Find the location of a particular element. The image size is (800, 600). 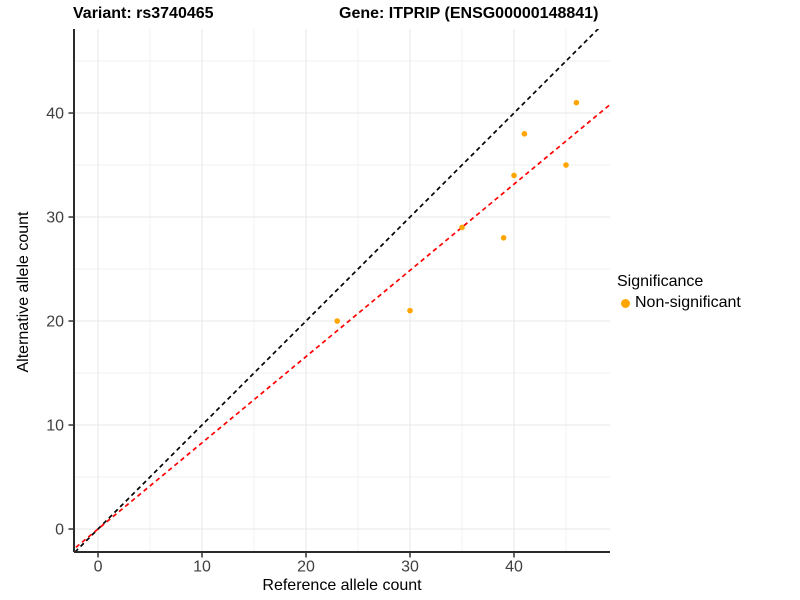

gene-title: Gene: ITPRIP (ENSG00000148841) is located at coordinates (469, 13).